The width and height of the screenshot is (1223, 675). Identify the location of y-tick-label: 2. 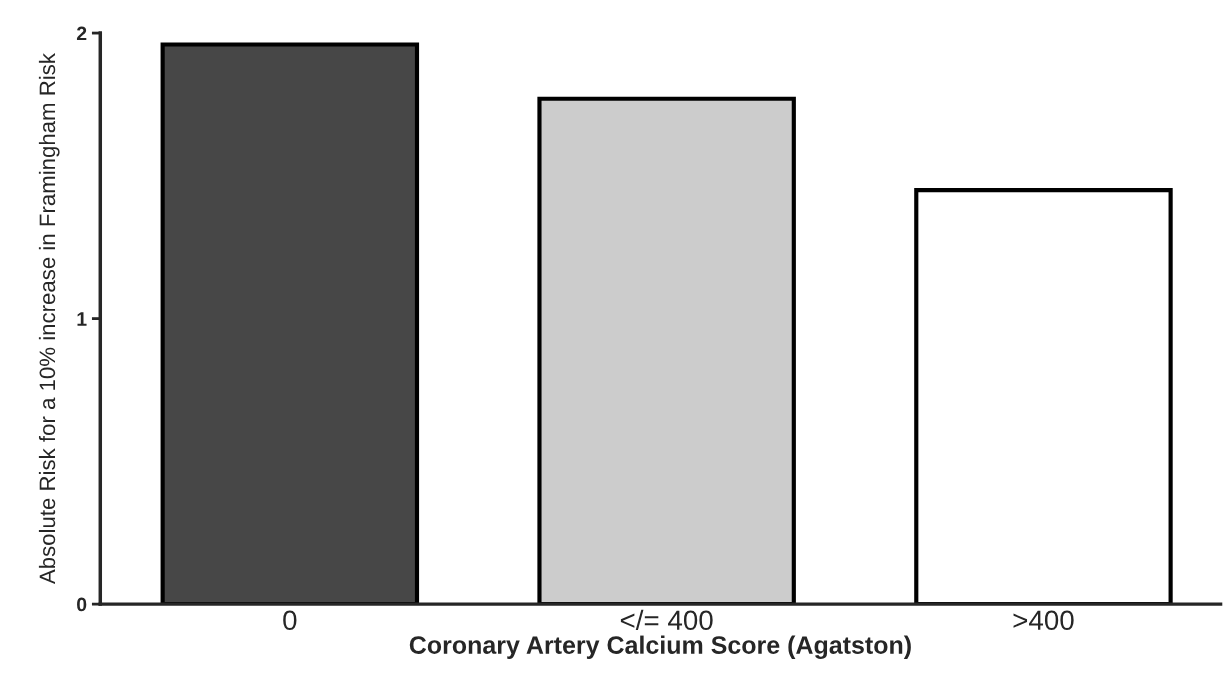
(81, 33).